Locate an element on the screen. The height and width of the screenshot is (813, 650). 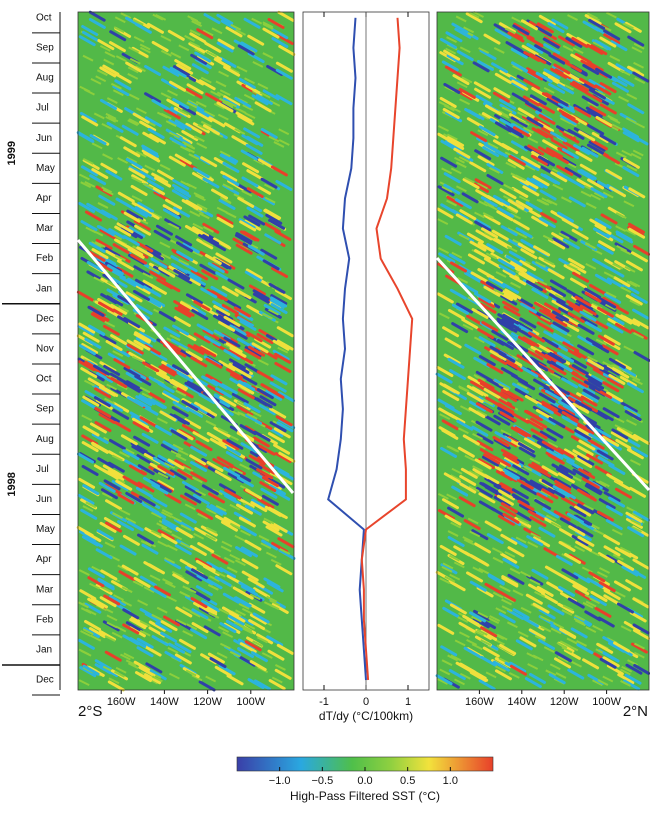
colorbar-tick-label: 0.0 is located at coordinates (364, 781).